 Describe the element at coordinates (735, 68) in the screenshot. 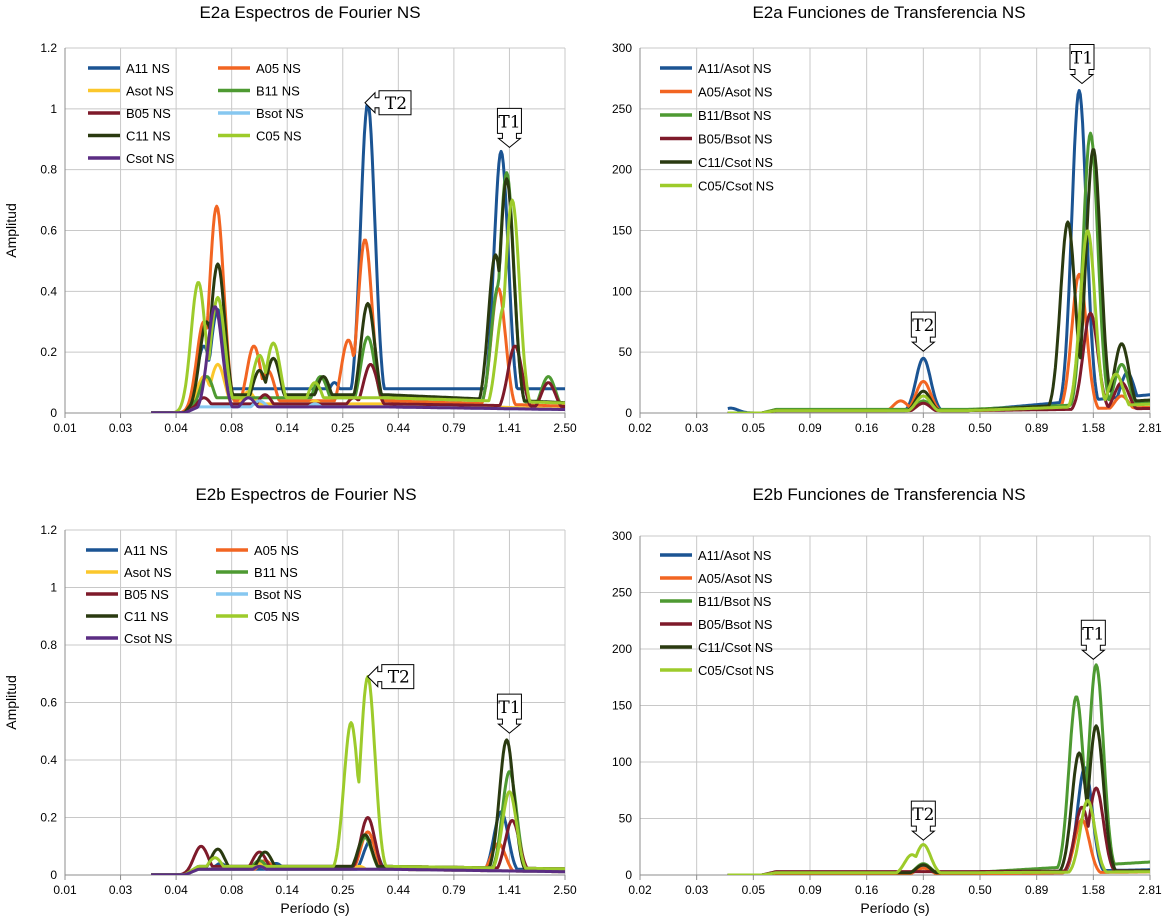

I see `legend-label: A11/Asot NS` at that location.